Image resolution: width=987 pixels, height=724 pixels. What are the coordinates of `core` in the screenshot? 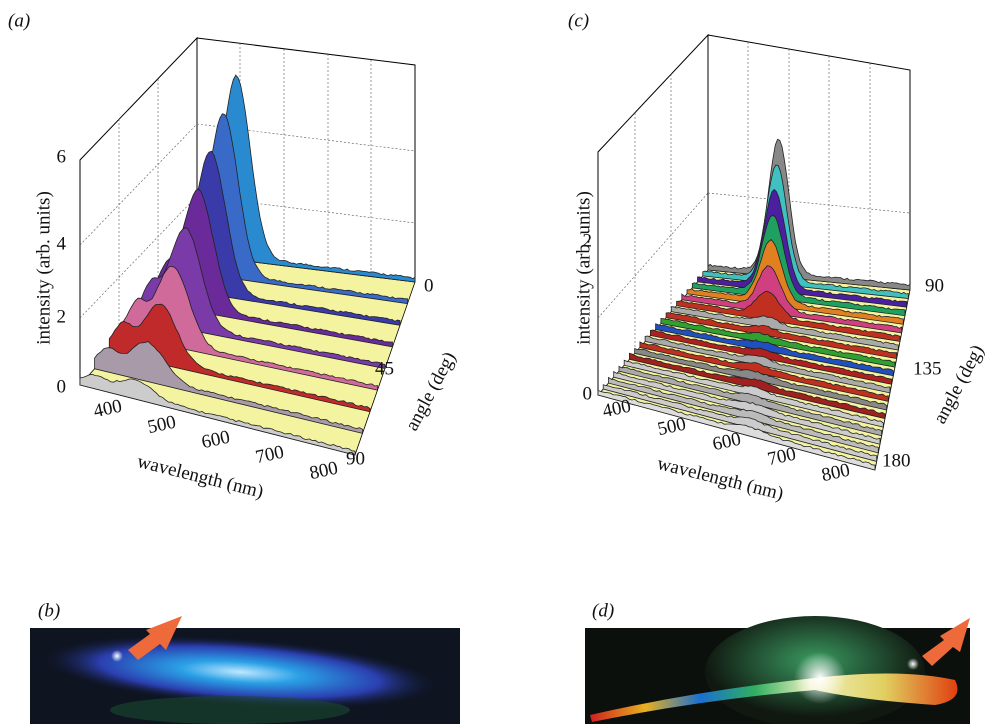 It's located at (820, 678).